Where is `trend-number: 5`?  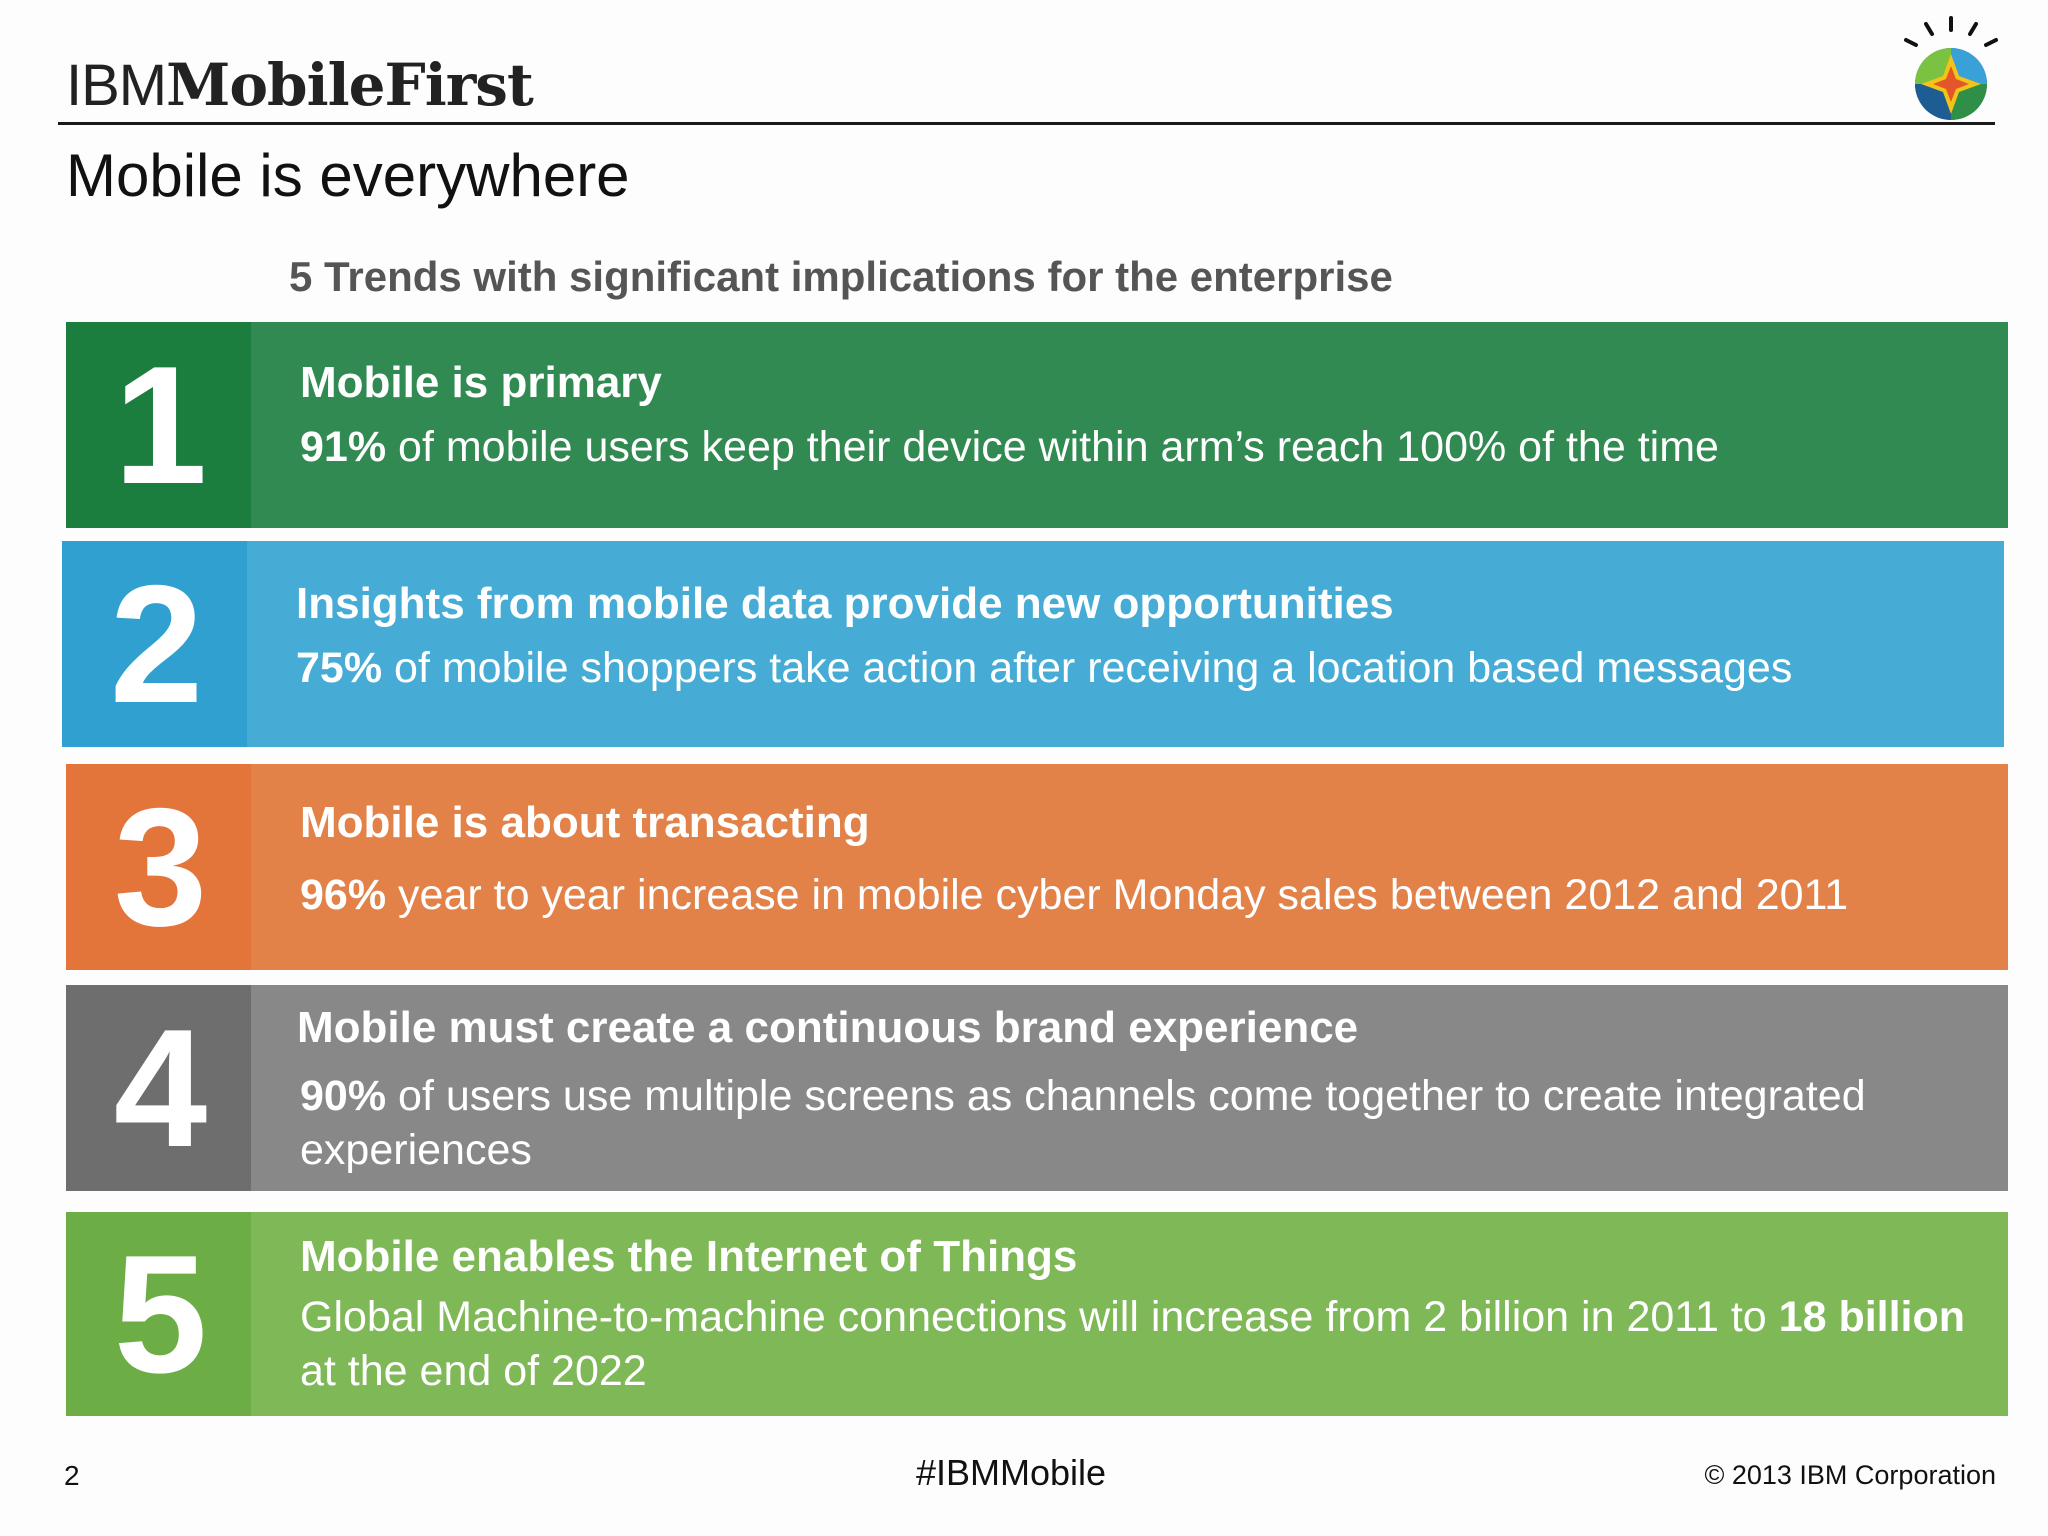 trend-number: 5 is located at coordinates (158, 1314).